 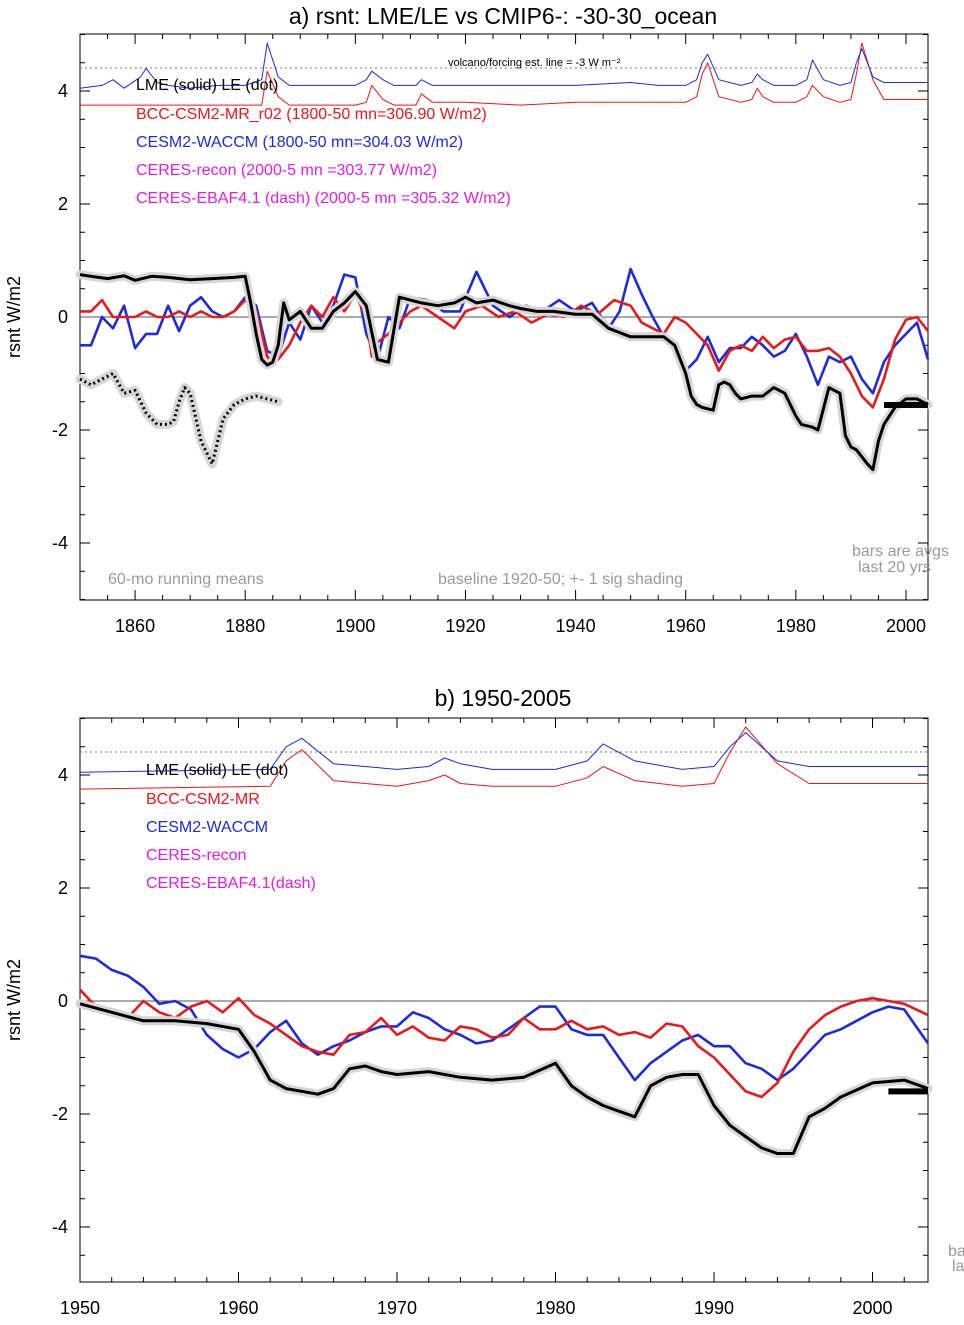 I want to click on panel-a-title: a) rsnt: LME/LE vs CMIP6-: -30-30_ocean, so click(x=503, y=16).